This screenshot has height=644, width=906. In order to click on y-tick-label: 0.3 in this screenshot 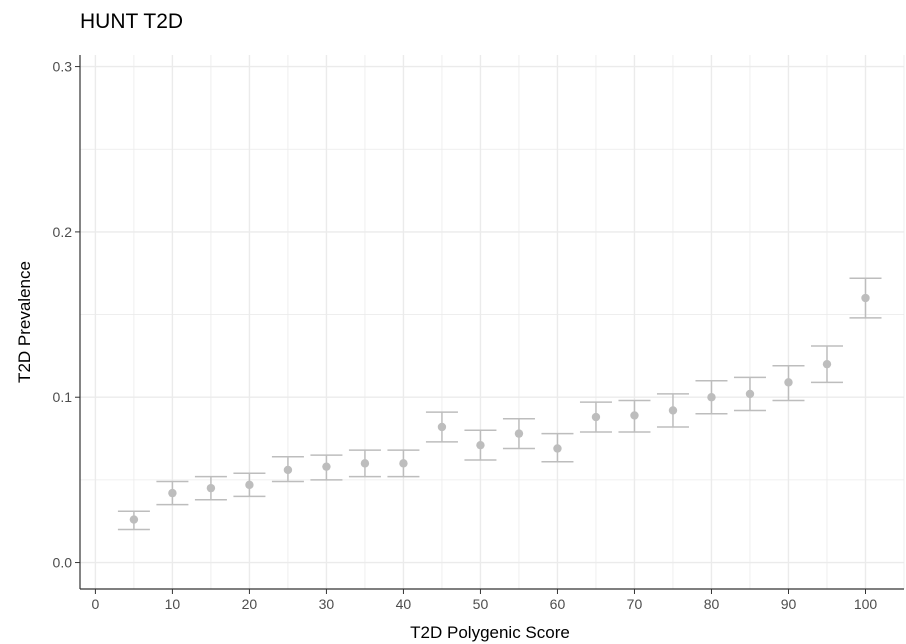, I will do `click(63, 67)`.